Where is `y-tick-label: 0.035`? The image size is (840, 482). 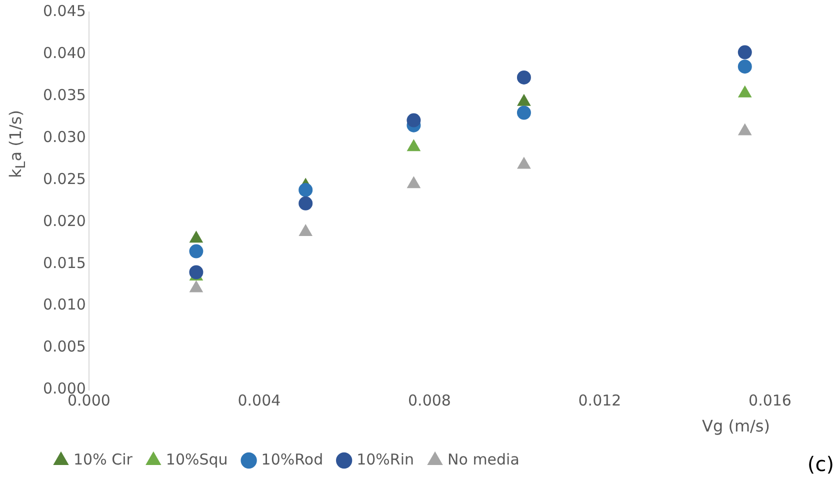
y-tick-label: 0.035 is located at coordinates (64, 95).